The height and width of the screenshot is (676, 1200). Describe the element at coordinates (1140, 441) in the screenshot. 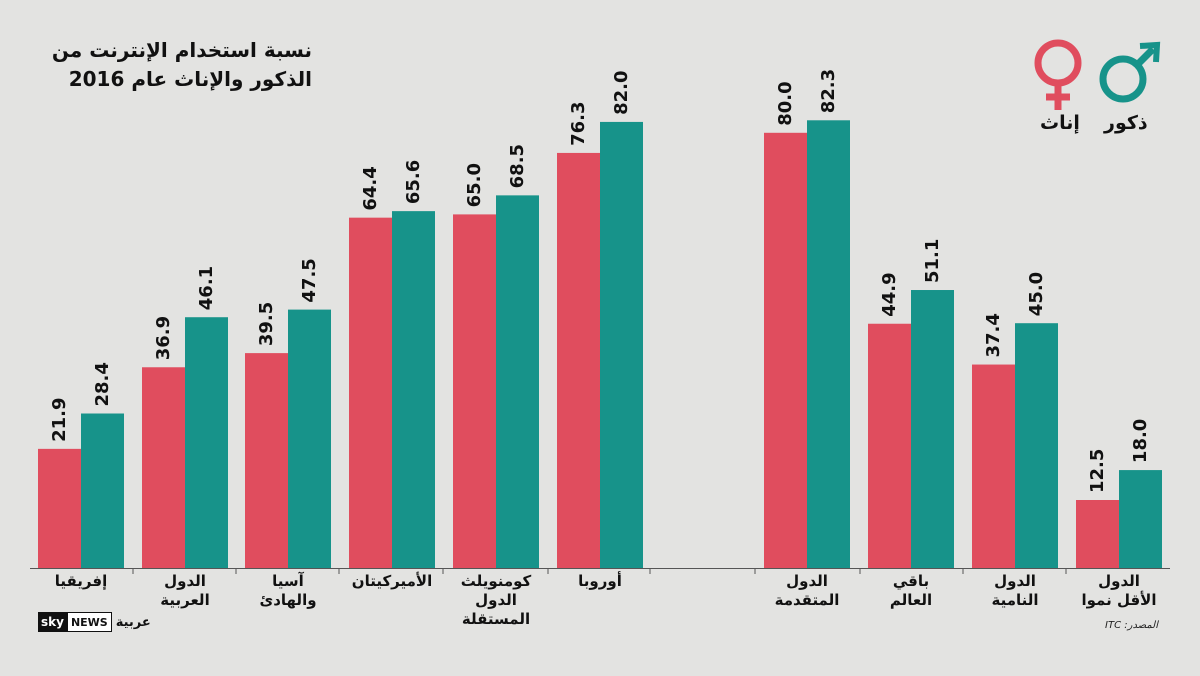

I see `bar-value-label: 18.0` at that location.